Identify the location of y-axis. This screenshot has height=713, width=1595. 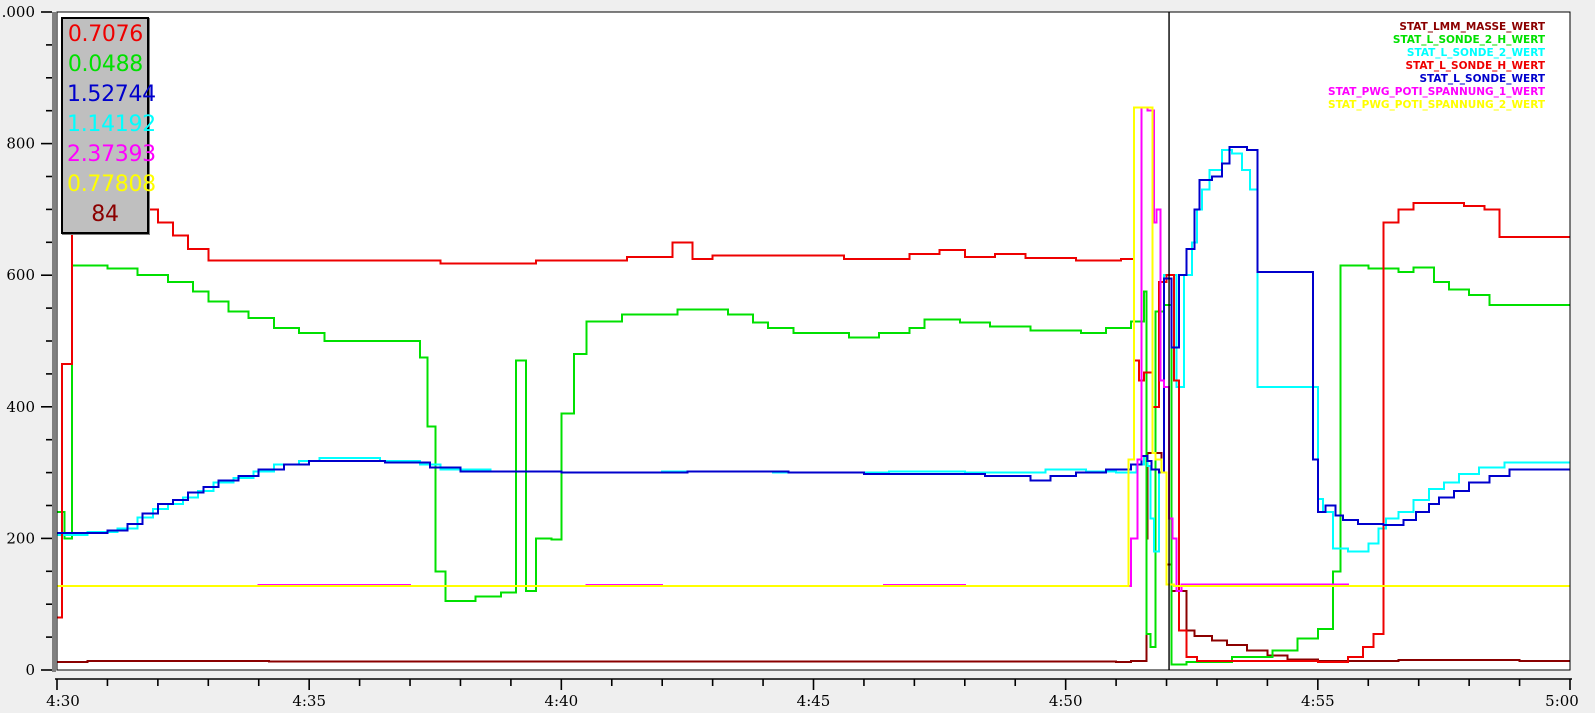
(48, 341).